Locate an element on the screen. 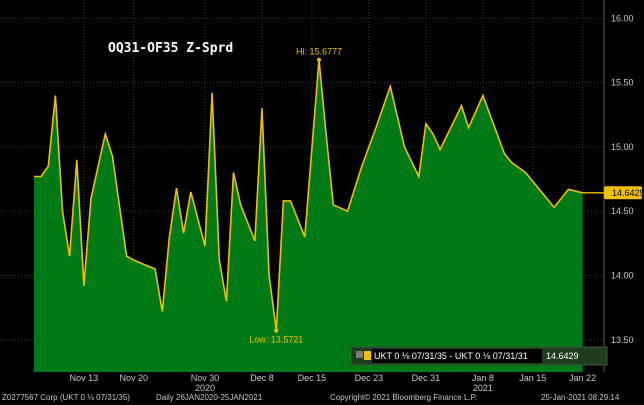  legend-value: 14.6429 is located at coordinates (562, 356).